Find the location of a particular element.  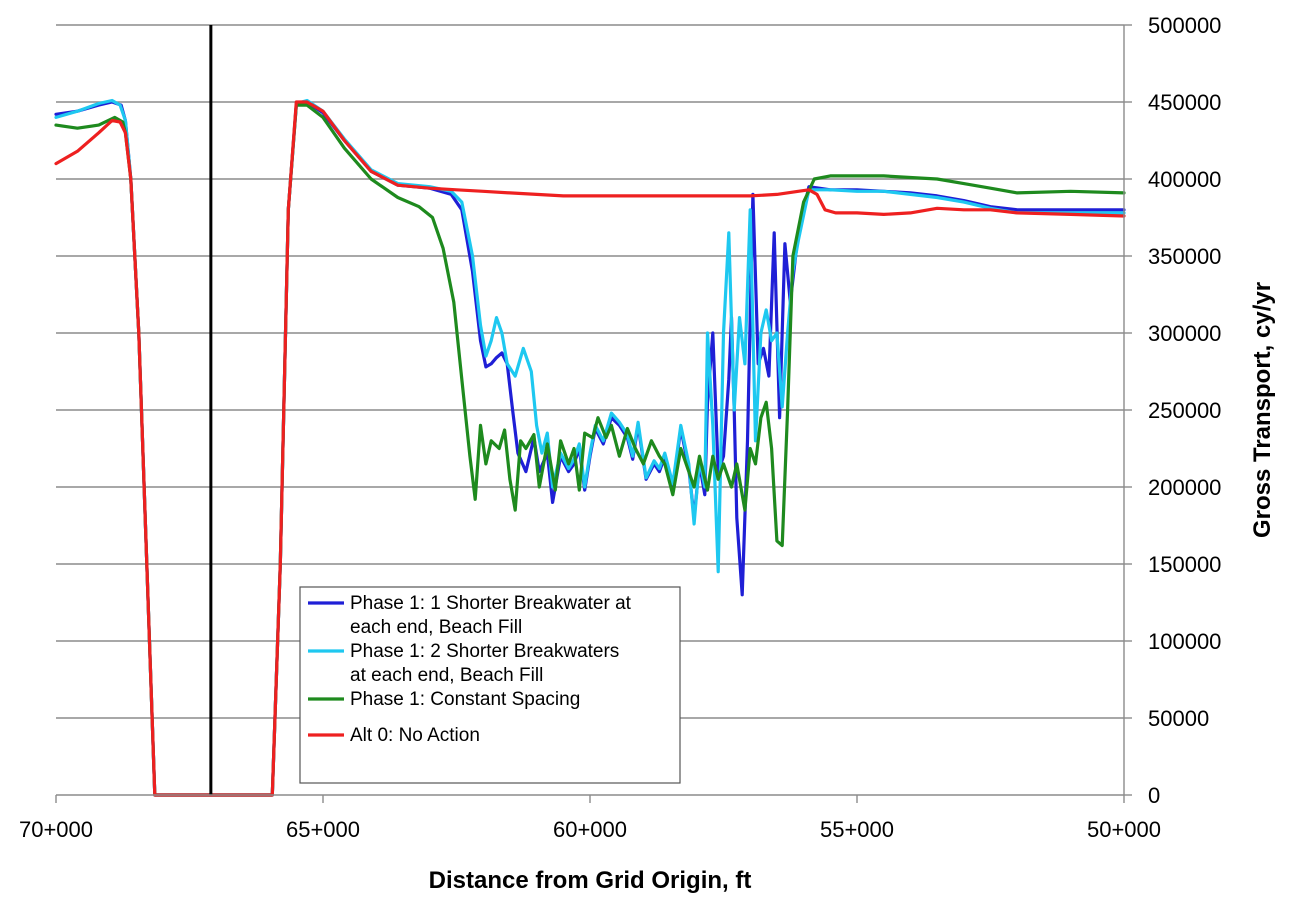

x-tick-label: 70+000 is located at coordinates (56, 829).